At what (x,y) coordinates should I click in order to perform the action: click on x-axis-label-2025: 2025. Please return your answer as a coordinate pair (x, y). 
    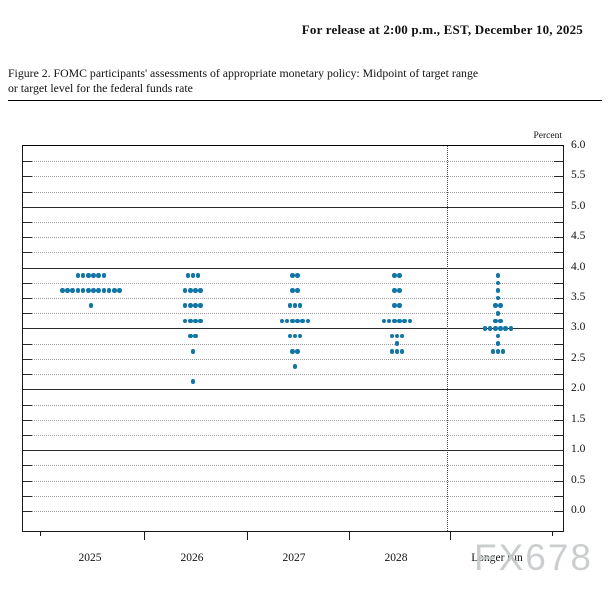
    Looking at the image, I should click on (90, 558).